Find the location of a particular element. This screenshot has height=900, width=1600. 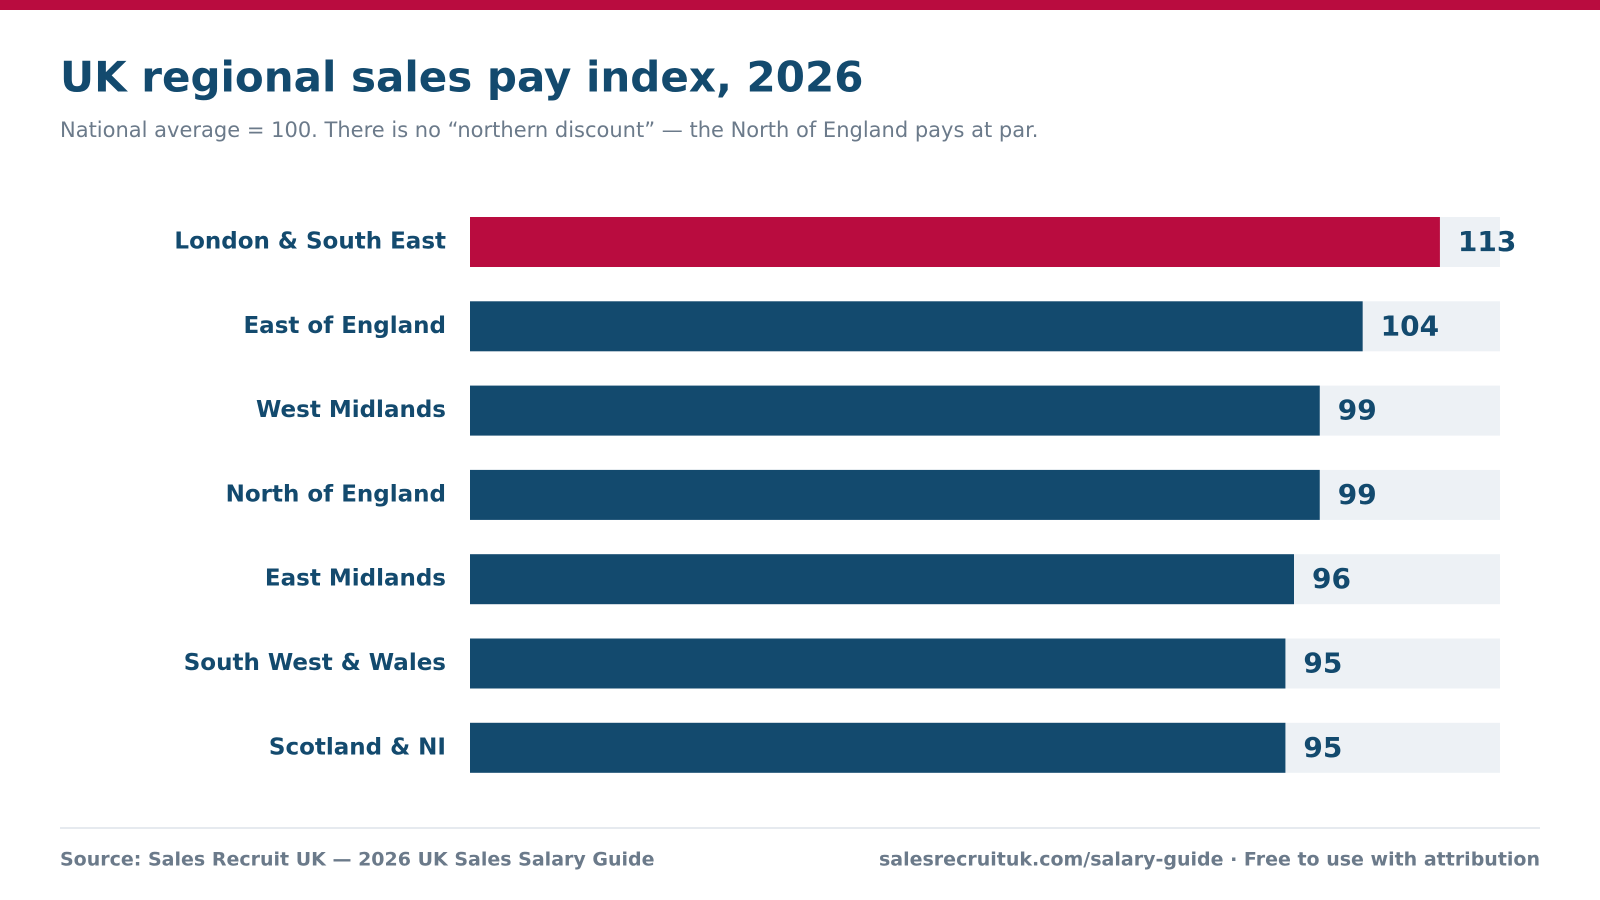

category-label: East of England is located at coordinates (344, 326).